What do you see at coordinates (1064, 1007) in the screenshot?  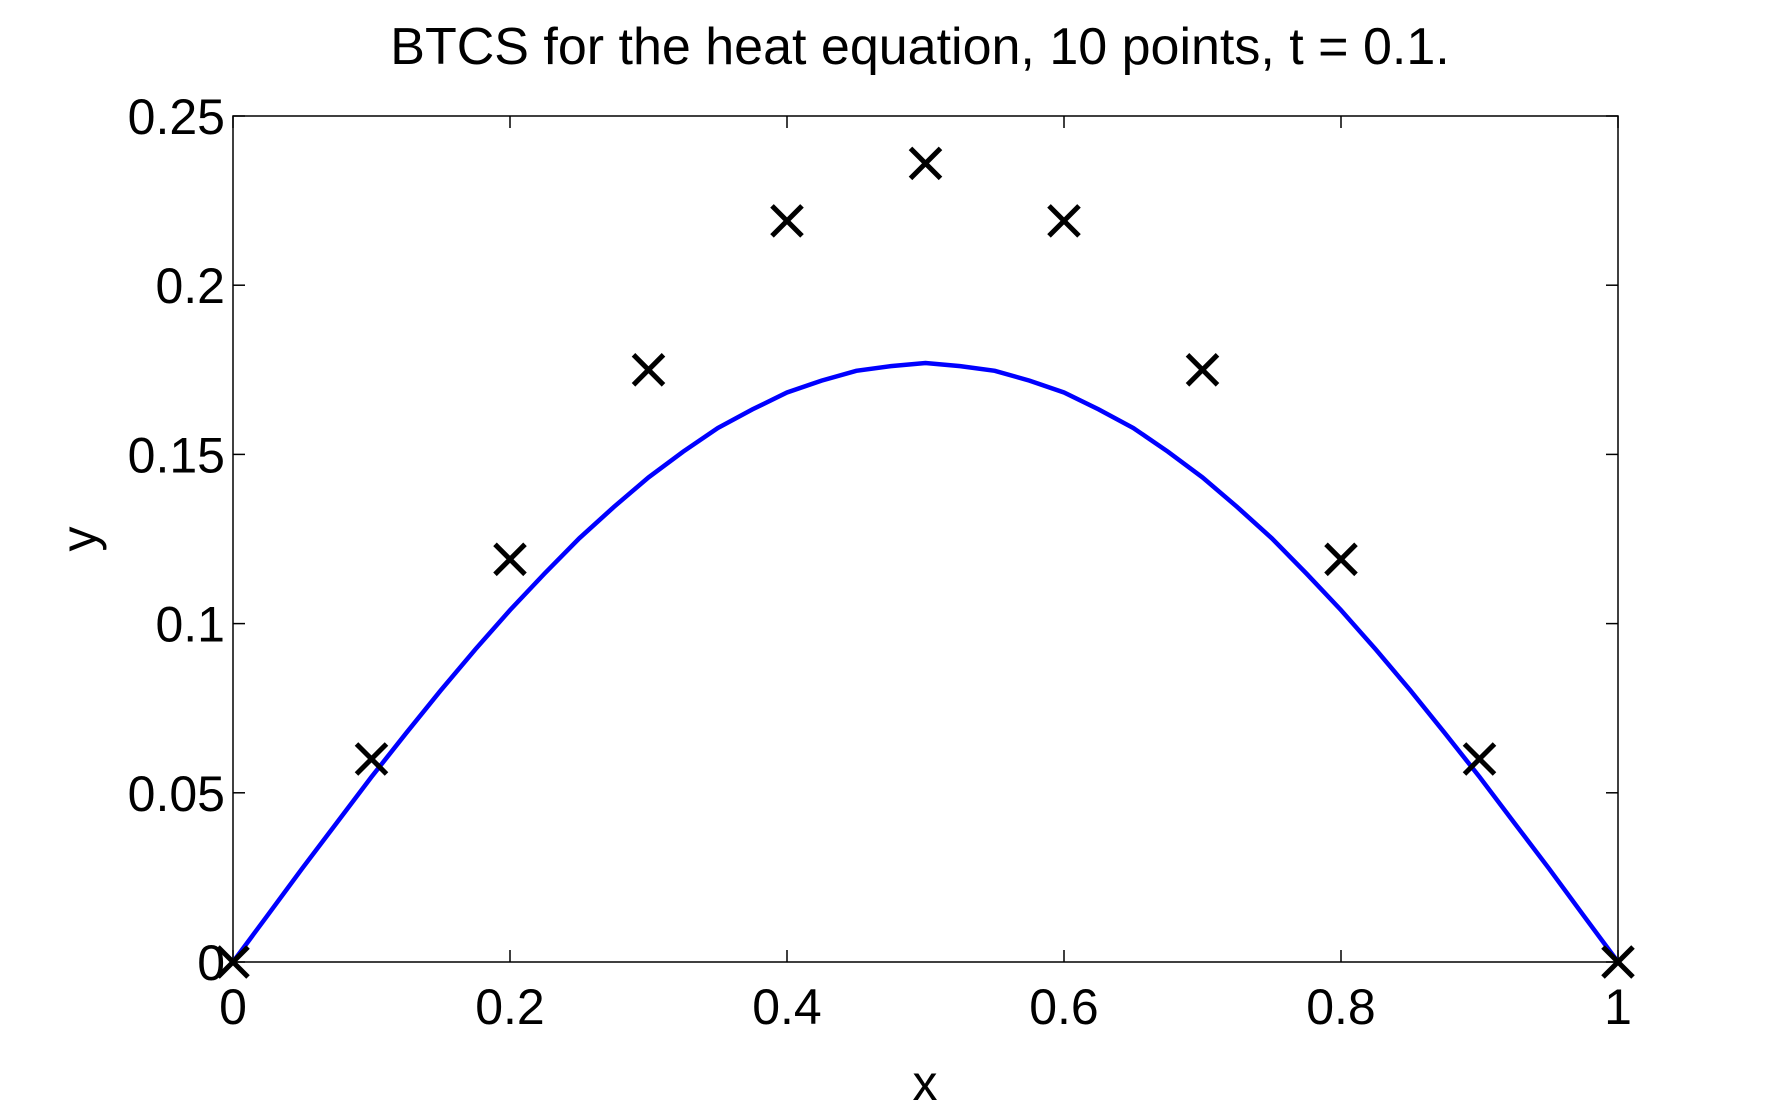 I see `x-tick-label: 0.6` at bounding box center [1064, 1007].